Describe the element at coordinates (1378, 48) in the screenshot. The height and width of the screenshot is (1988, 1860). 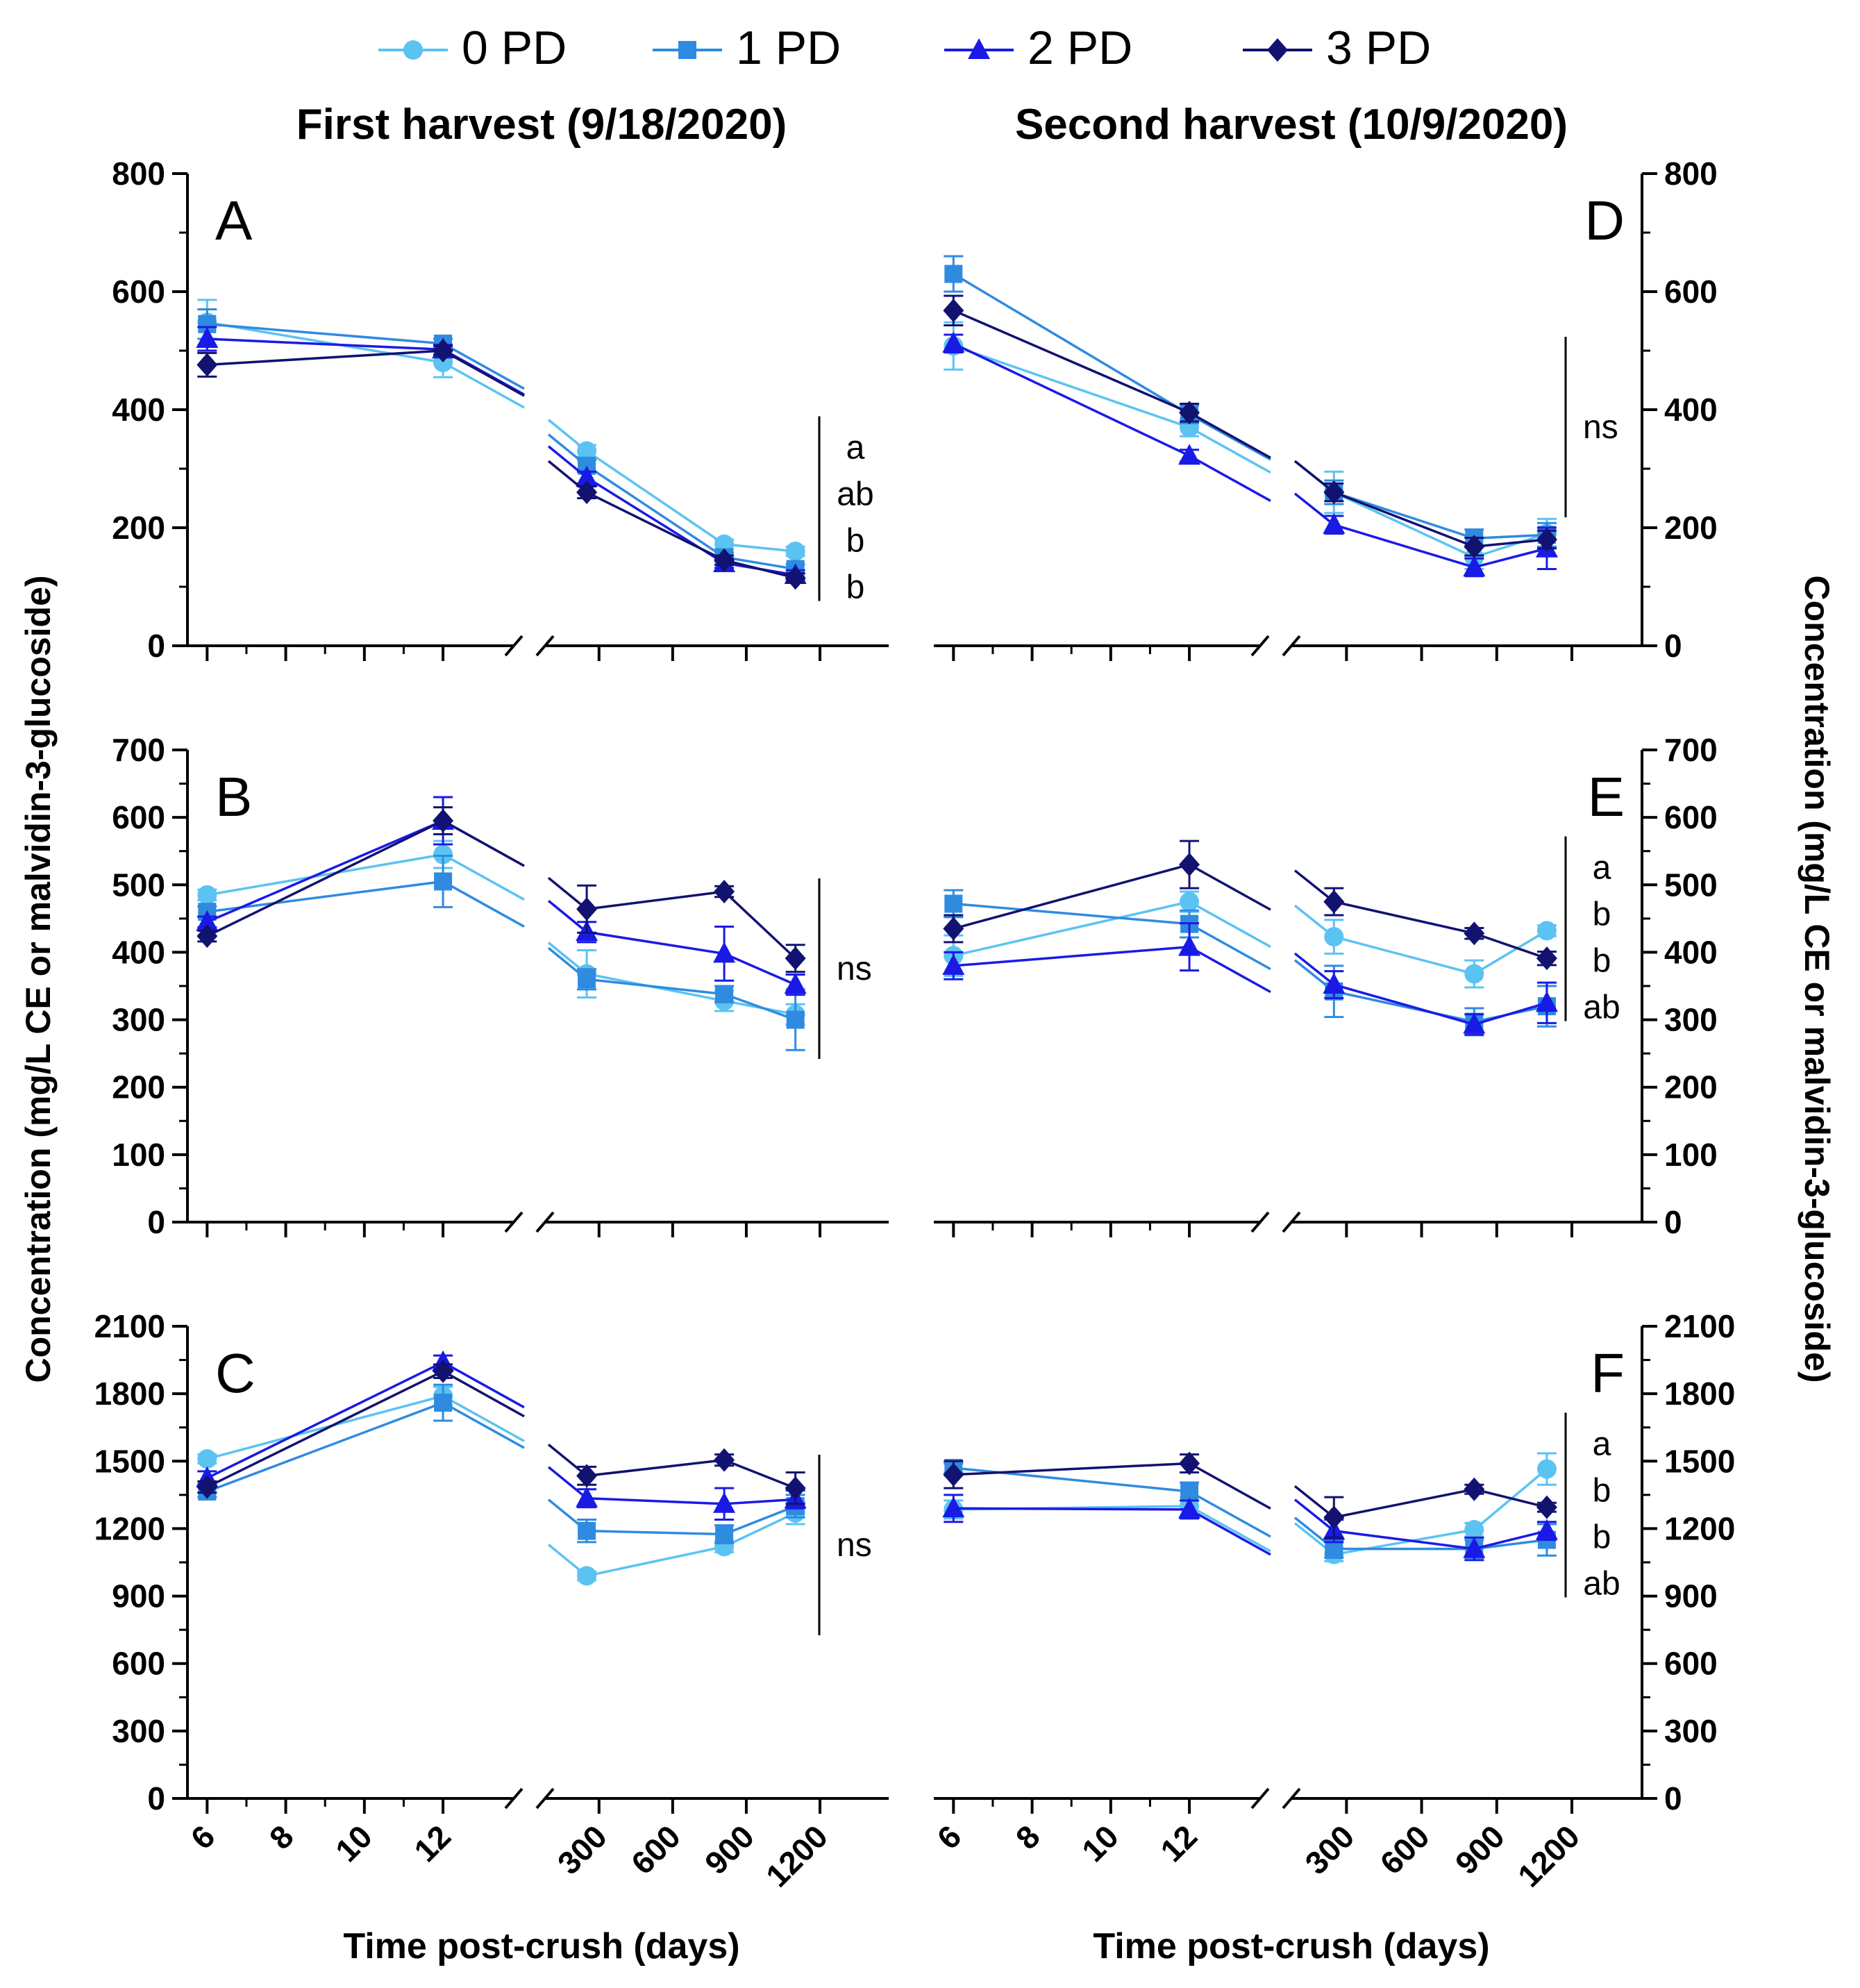
I see `legend-label: 3 PD` at that location.